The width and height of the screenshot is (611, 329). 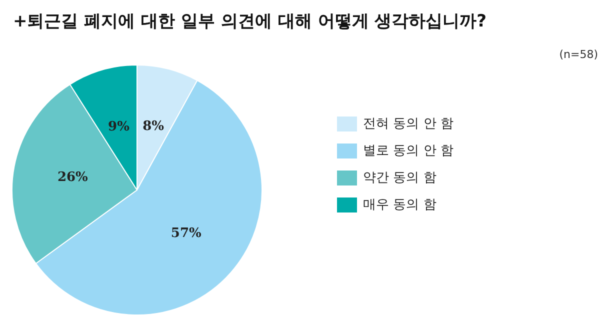 I want to click on chart-title: +퇴근길 폐지에 대한 일부 의견에 대해 어떻게 생각하십니까?, so click(x=250, y=22).